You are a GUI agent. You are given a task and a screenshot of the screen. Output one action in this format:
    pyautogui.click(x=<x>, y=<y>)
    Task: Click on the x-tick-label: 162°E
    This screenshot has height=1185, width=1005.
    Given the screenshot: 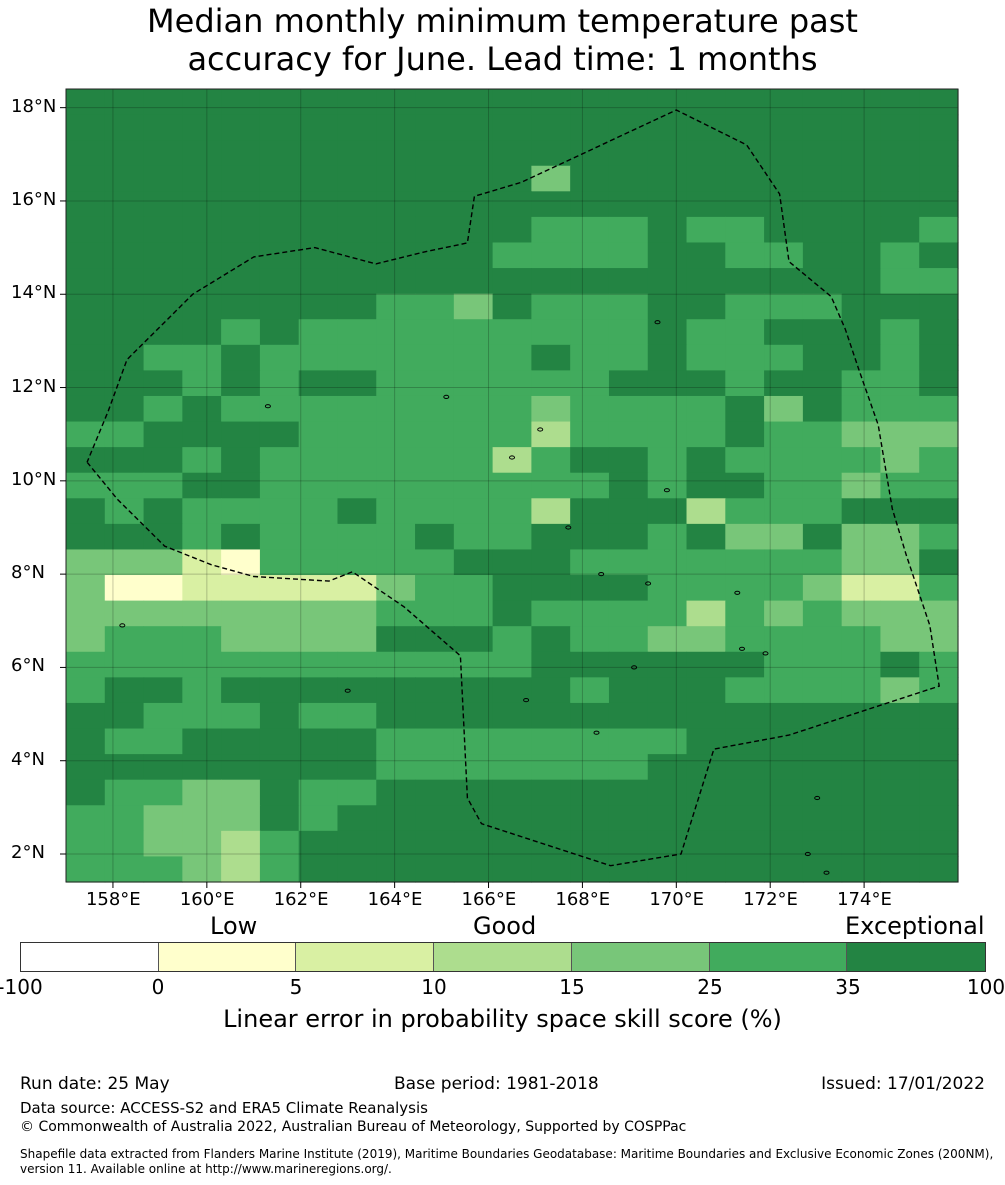 What is the action you would take?
    pyautogui.click(x=301, y=899)
    